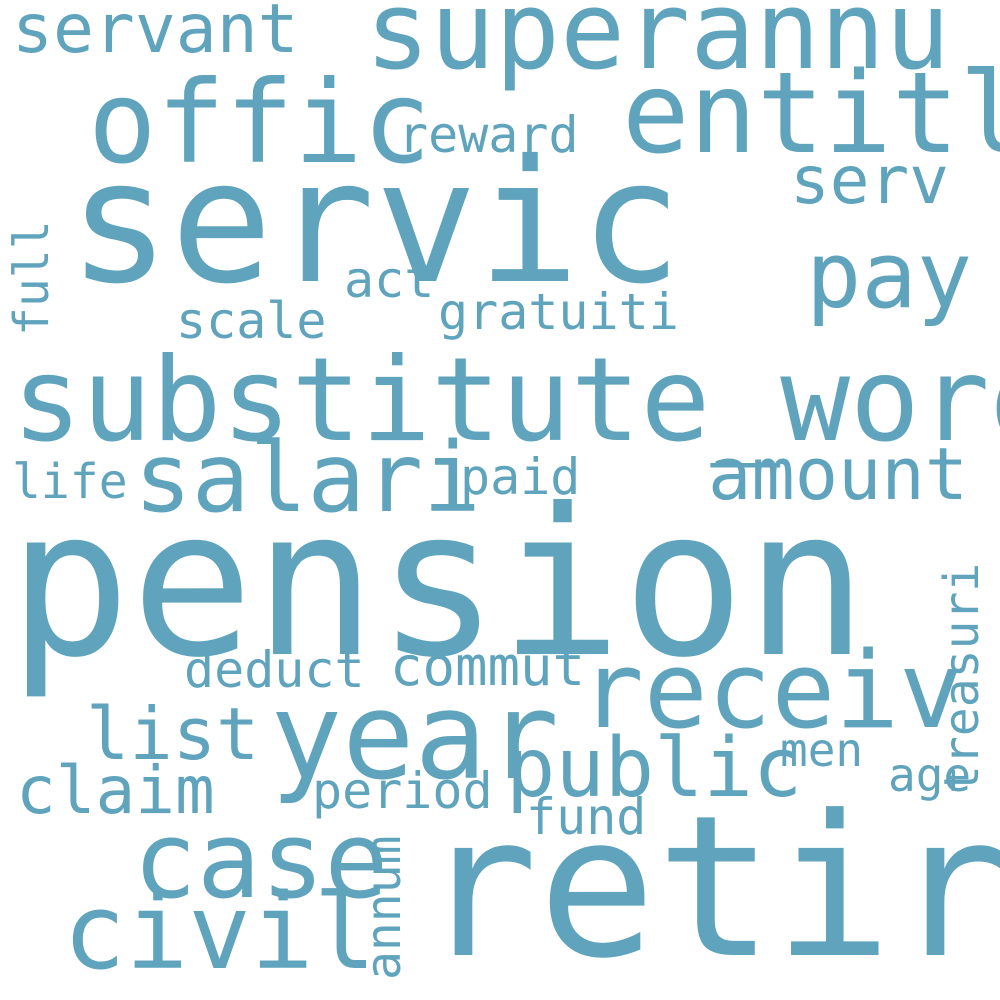 This screenshot has width=1000, height=1000. I want to click on word-case: case, so click(261, 860).